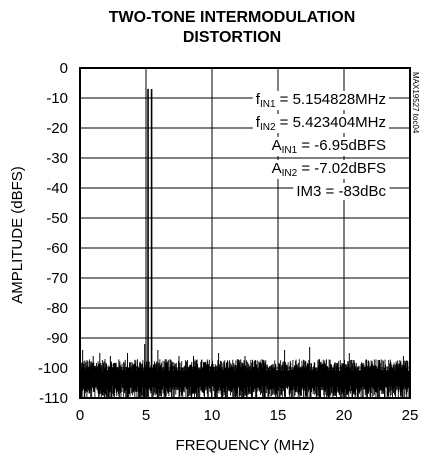 The height and width of the screenshot is (462, 422). Describe the element at coordinates (278, 415) in the screenshot. I see `x-tick-label: 15` at that location.